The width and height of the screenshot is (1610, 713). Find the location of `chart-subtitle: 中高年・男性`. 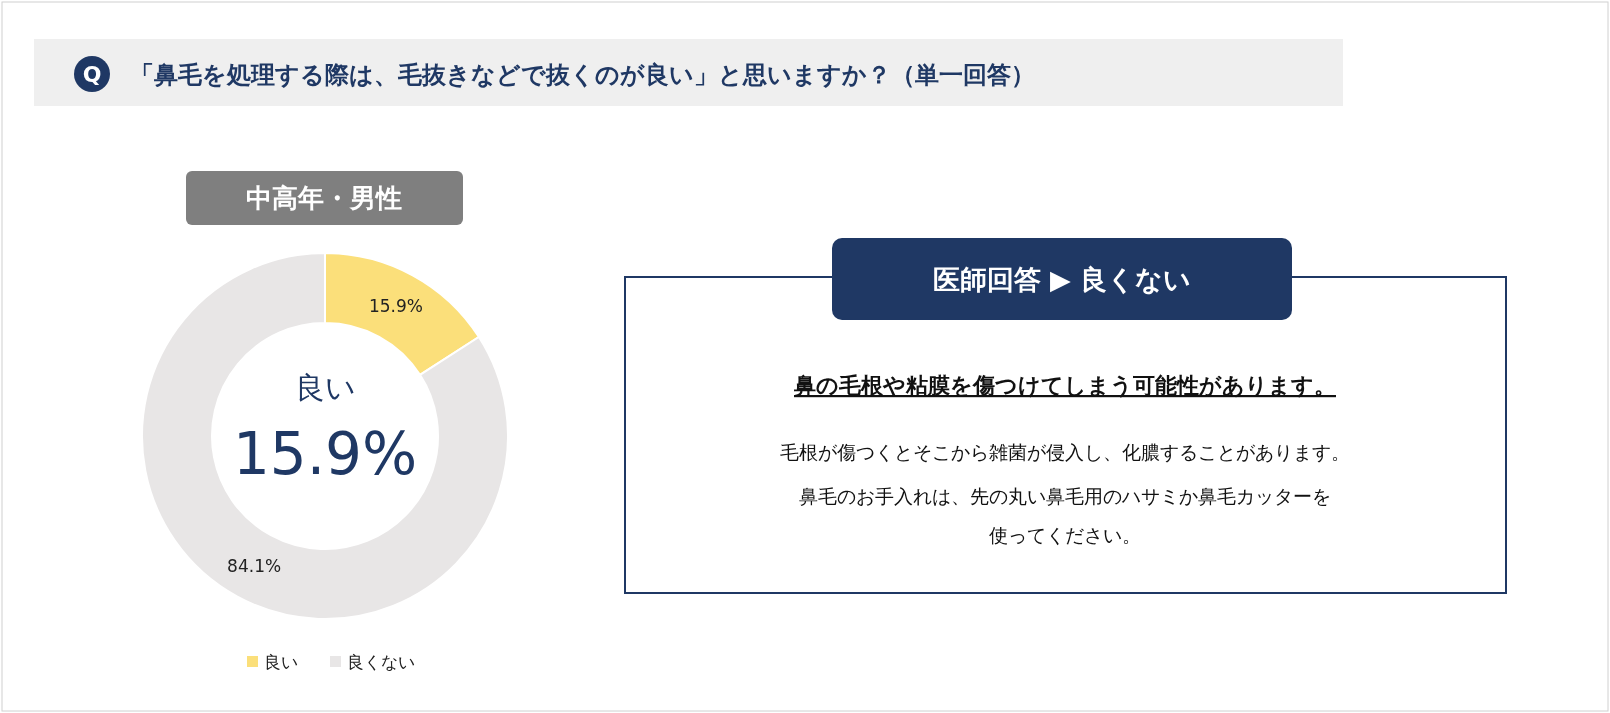

chart-subtitle: 中高年・男性 is located at coordinates (324, 198).